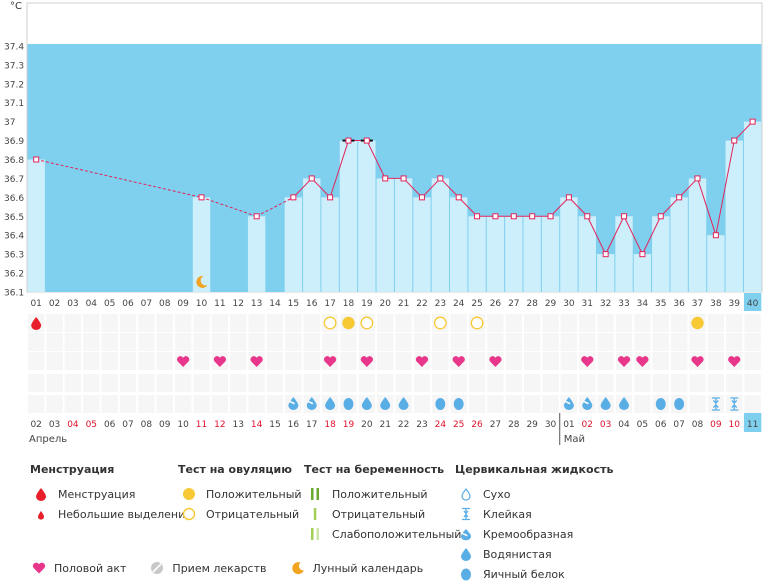  I want to click on cycle-day-label: 07, so click(146, 304).